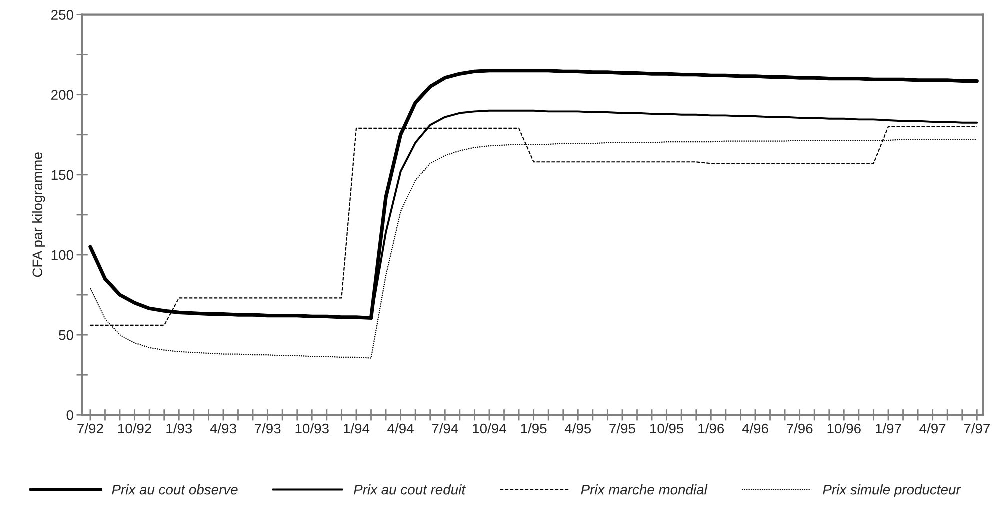  Describe the element at coordinates (268, 428) in the screenshot. I see `x-tick-label: 7/93` at that location.